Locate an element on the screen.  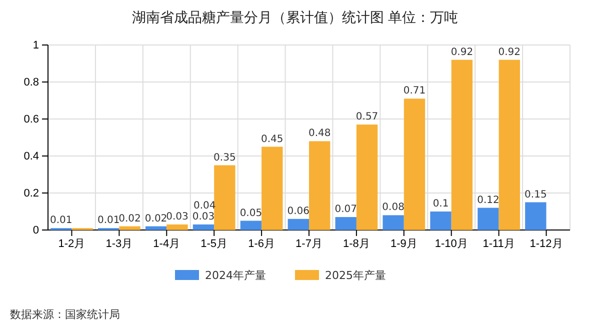
data-label: 0.71 is located at coordinates (414, 91).